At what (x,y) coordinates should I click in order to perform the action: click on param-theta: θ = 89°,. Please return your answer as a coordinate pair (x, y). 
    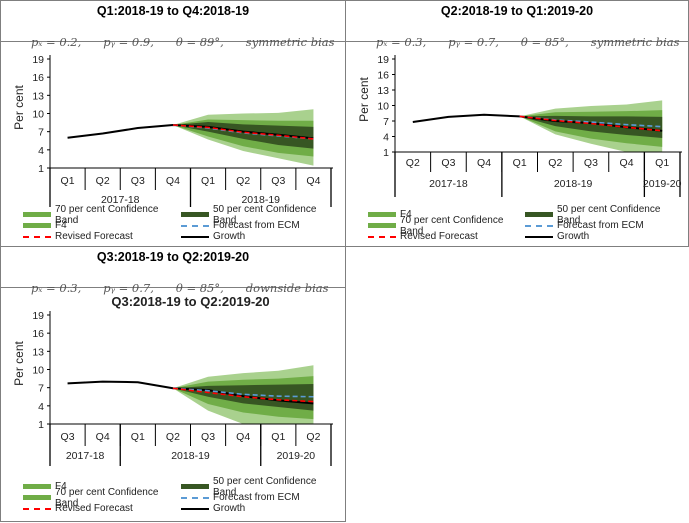
    Looking at the image, I should click on (199, 42).